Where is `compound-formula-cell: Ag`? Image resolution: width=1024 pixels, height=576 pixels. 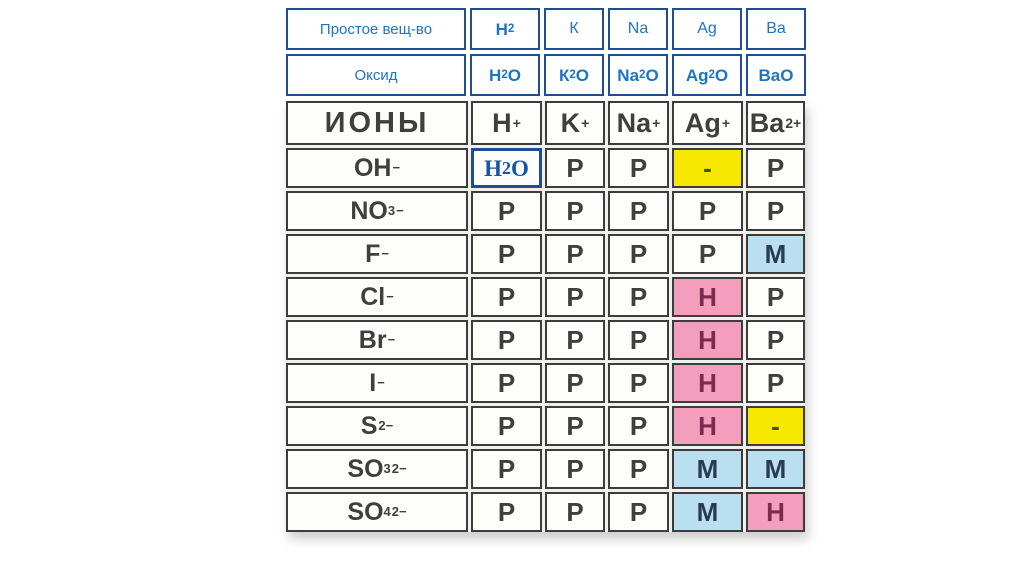 compound-formula-cell: Ag is located at coordinates (707, 29).